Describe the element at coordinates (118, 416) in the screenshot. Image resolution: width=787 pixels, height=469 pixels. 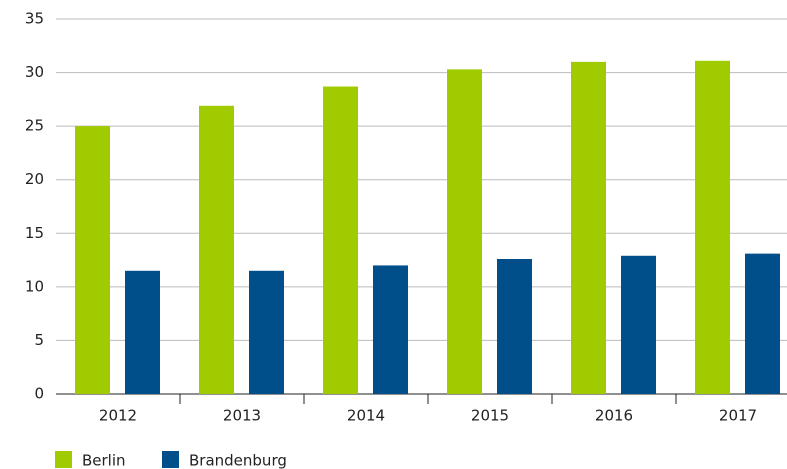
I see `x-tick-label: 2012` at that location.